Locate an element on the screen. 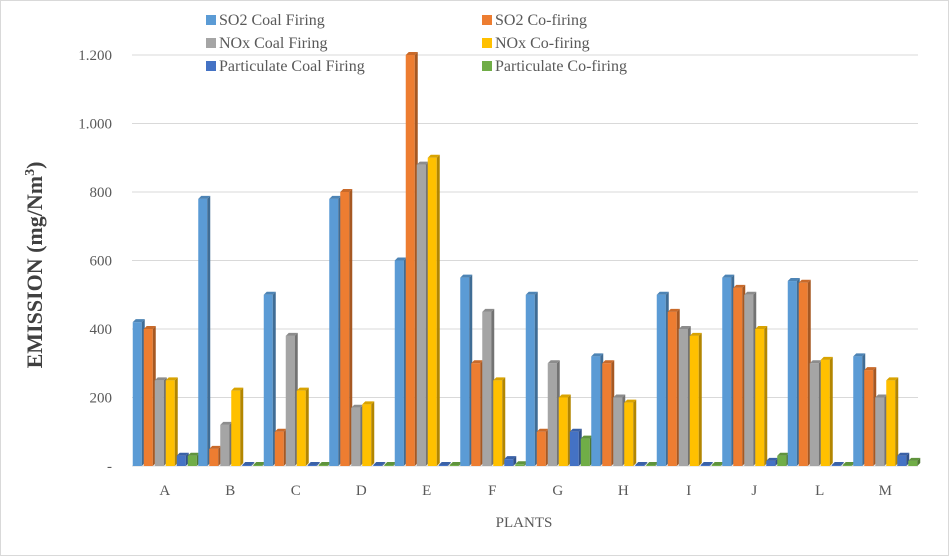 Image resolution: width=949 pixels, height=556 pixels. x-tick-label: D is located at coordinates (361, 491).